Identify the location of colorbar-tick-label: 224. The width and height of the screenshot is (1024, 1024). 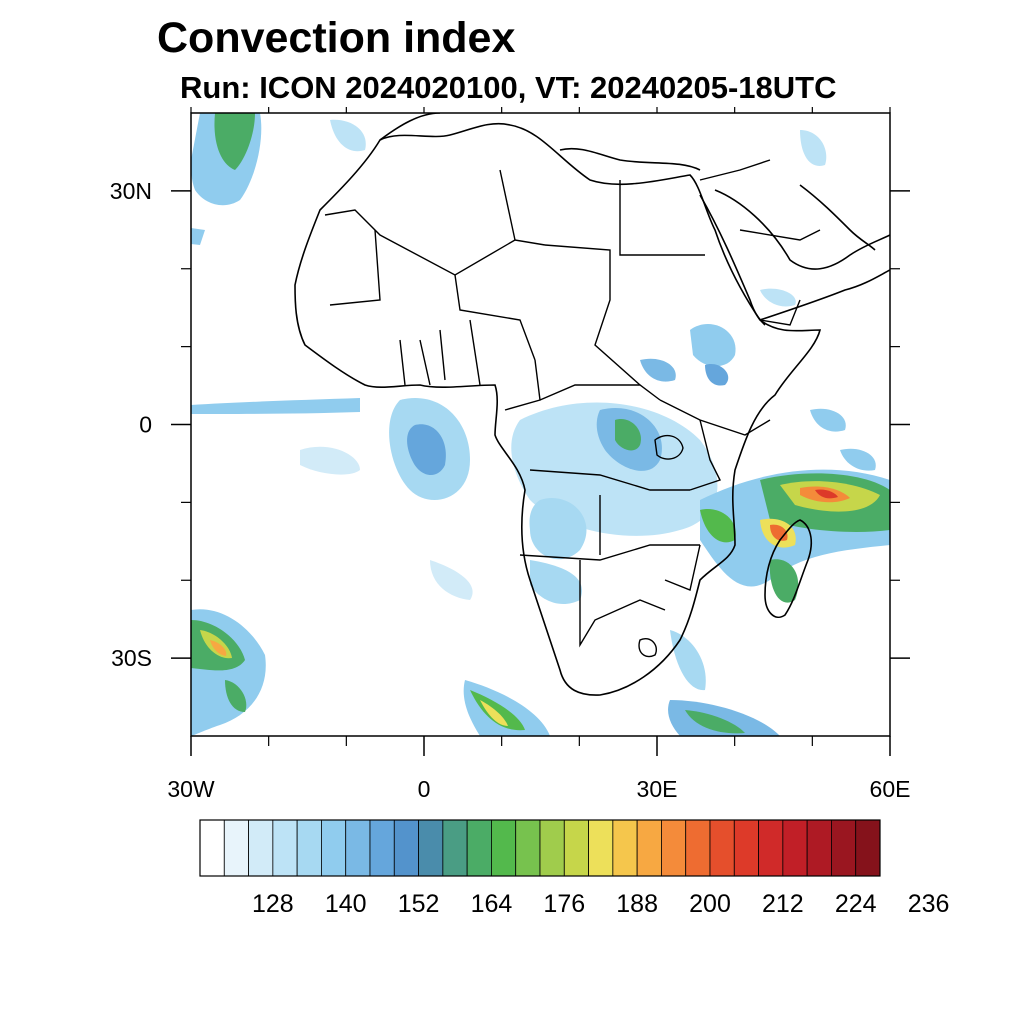
(856, 904).